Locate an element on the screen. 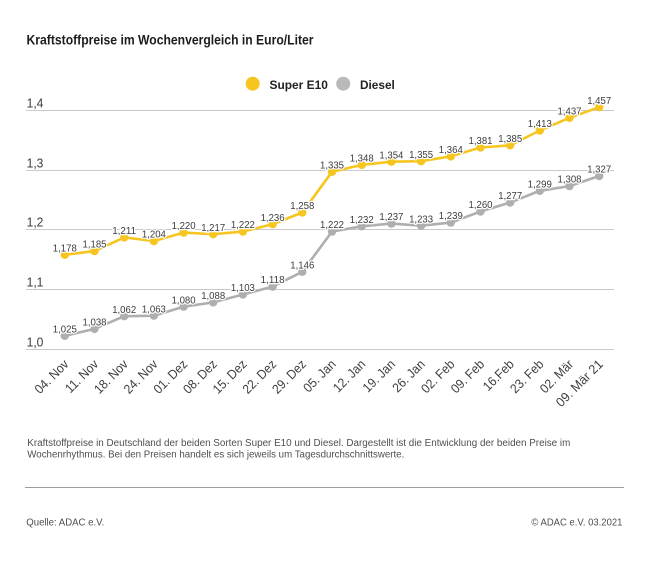  svg-text: 1,381 is located at coordinates (481, 141).